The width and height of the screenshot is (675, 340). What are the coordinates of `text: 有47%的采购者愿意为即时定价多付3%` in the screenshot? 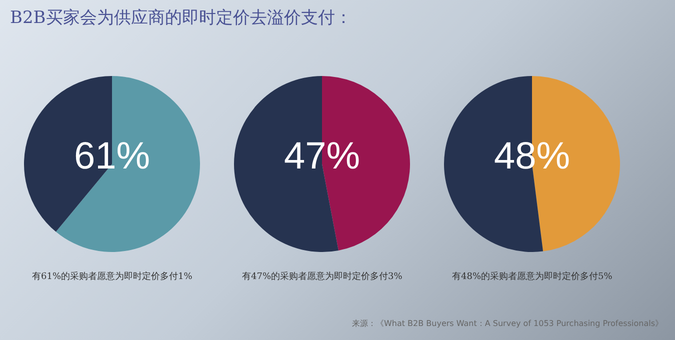 It's located at (322, 276).